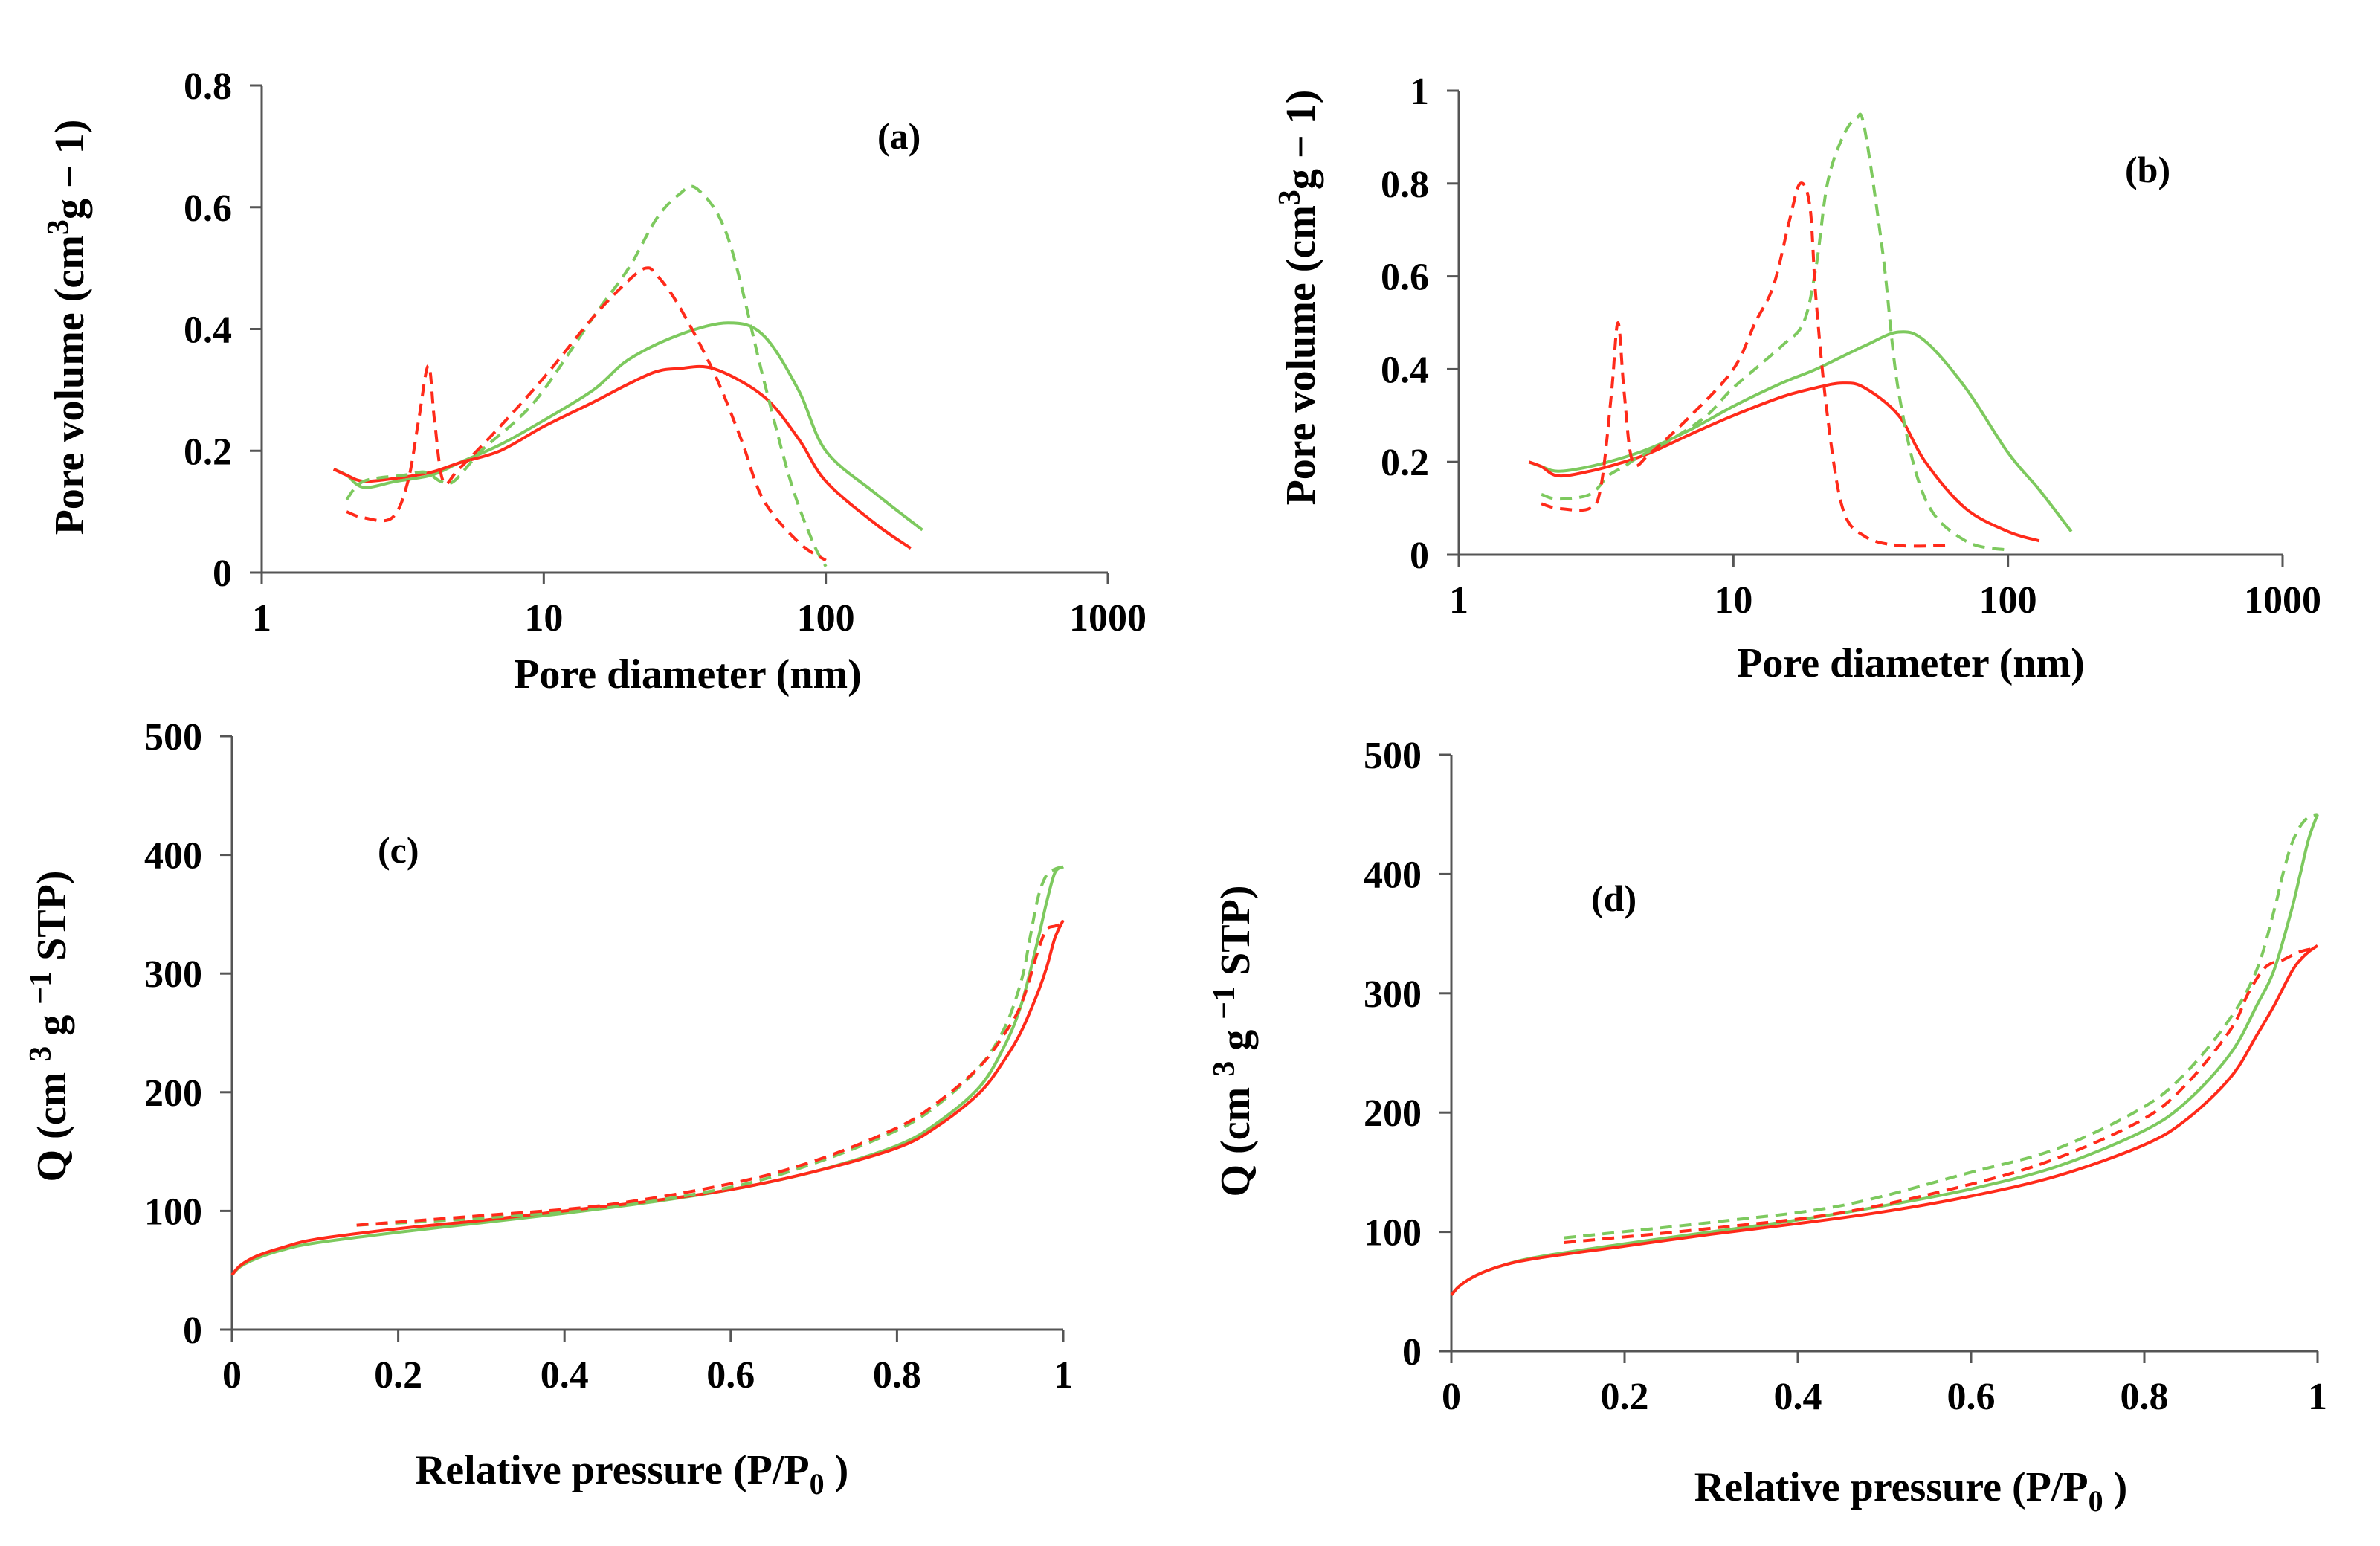 This screenshot has width=2380, height=1546. Describe the element at coordinates (2147, 169) in the screenshot. I see `panel-label: (b)` at that location.